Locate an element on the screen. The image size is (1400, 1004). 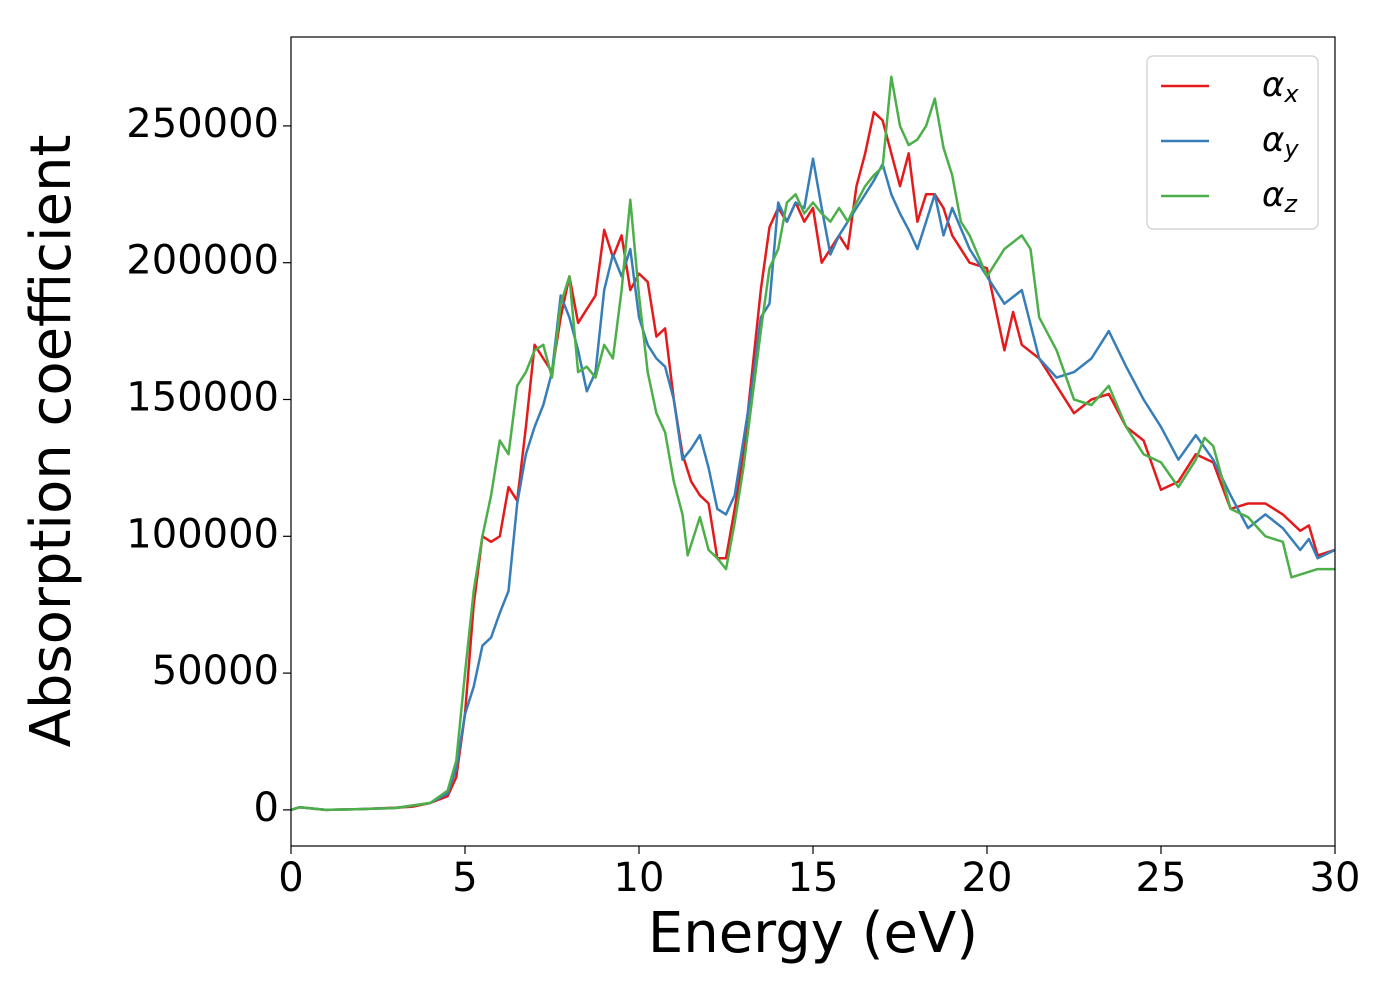
legend-label: αx is located at coordinates (1280, 87).